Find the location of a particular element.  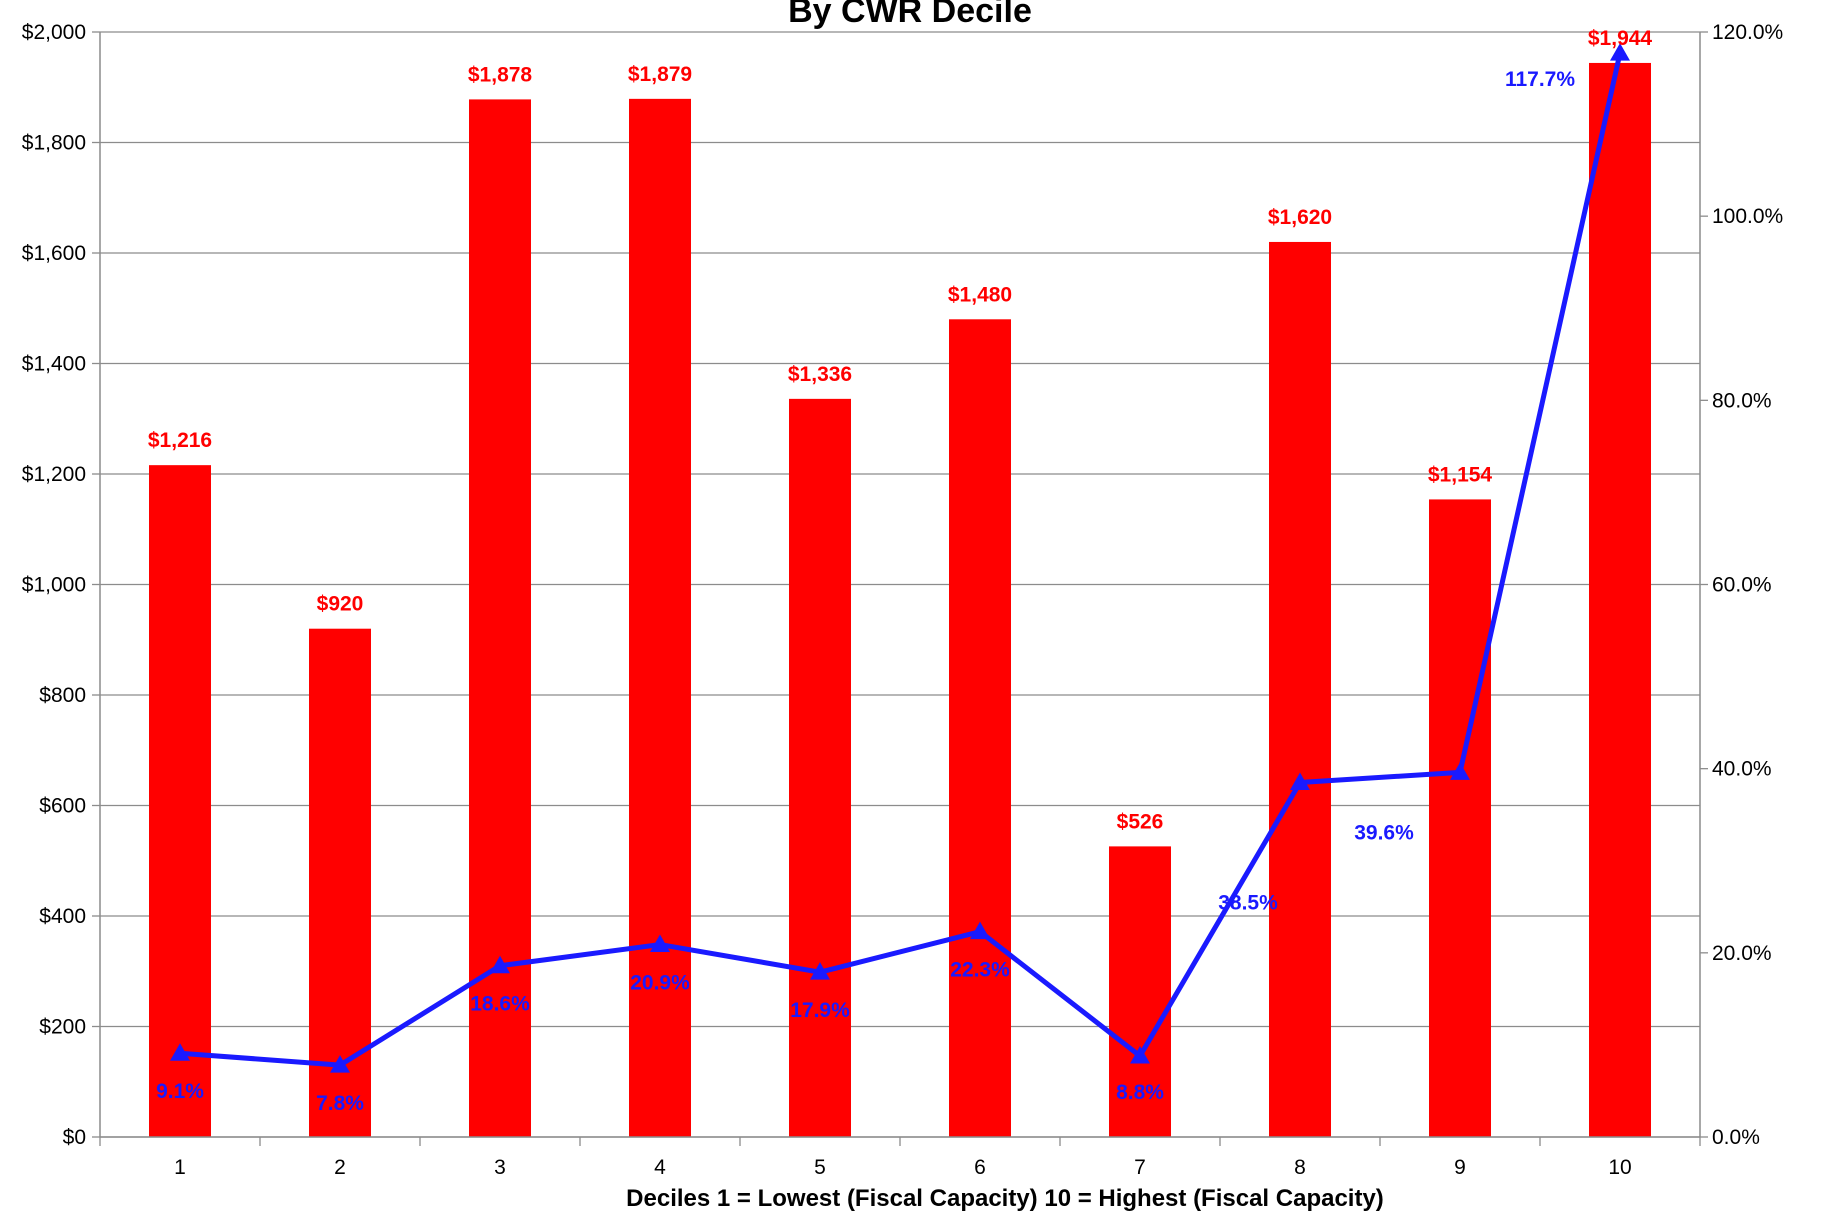

y2-axis-tick-label: 120.0% is located at coordinates (1747, 32).